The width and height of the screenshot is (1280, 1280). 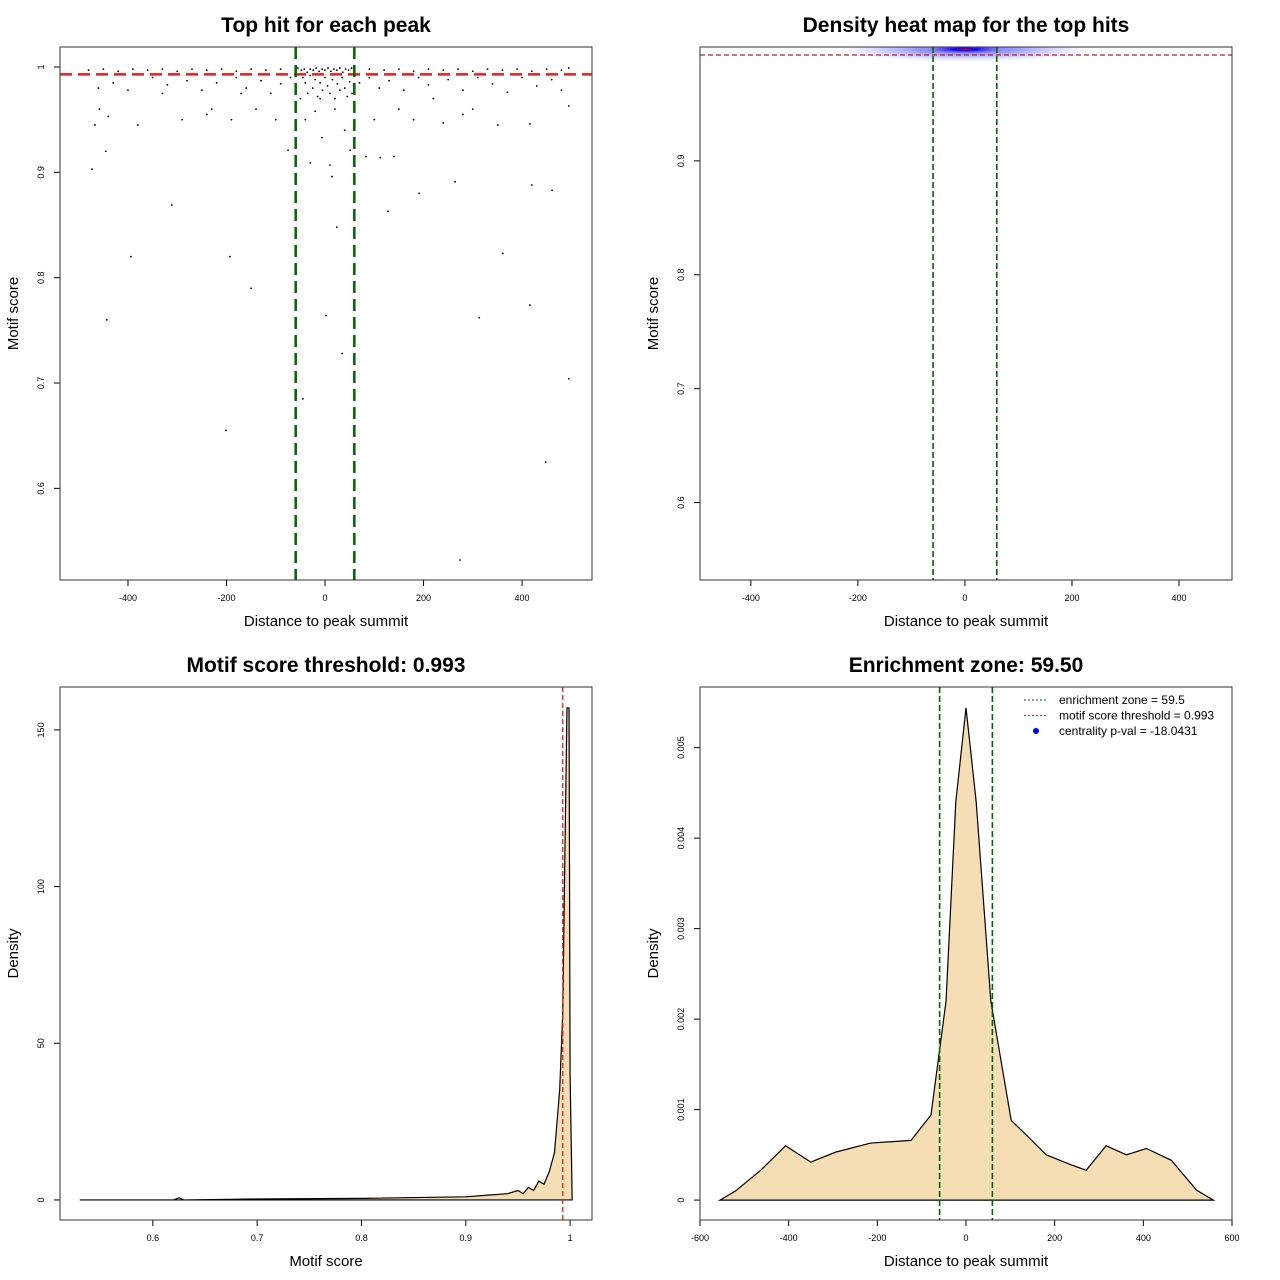 What do you see at coordinates (326, 954) in the screenshot?
I see `density-curve` at bounding box center [326, 954].